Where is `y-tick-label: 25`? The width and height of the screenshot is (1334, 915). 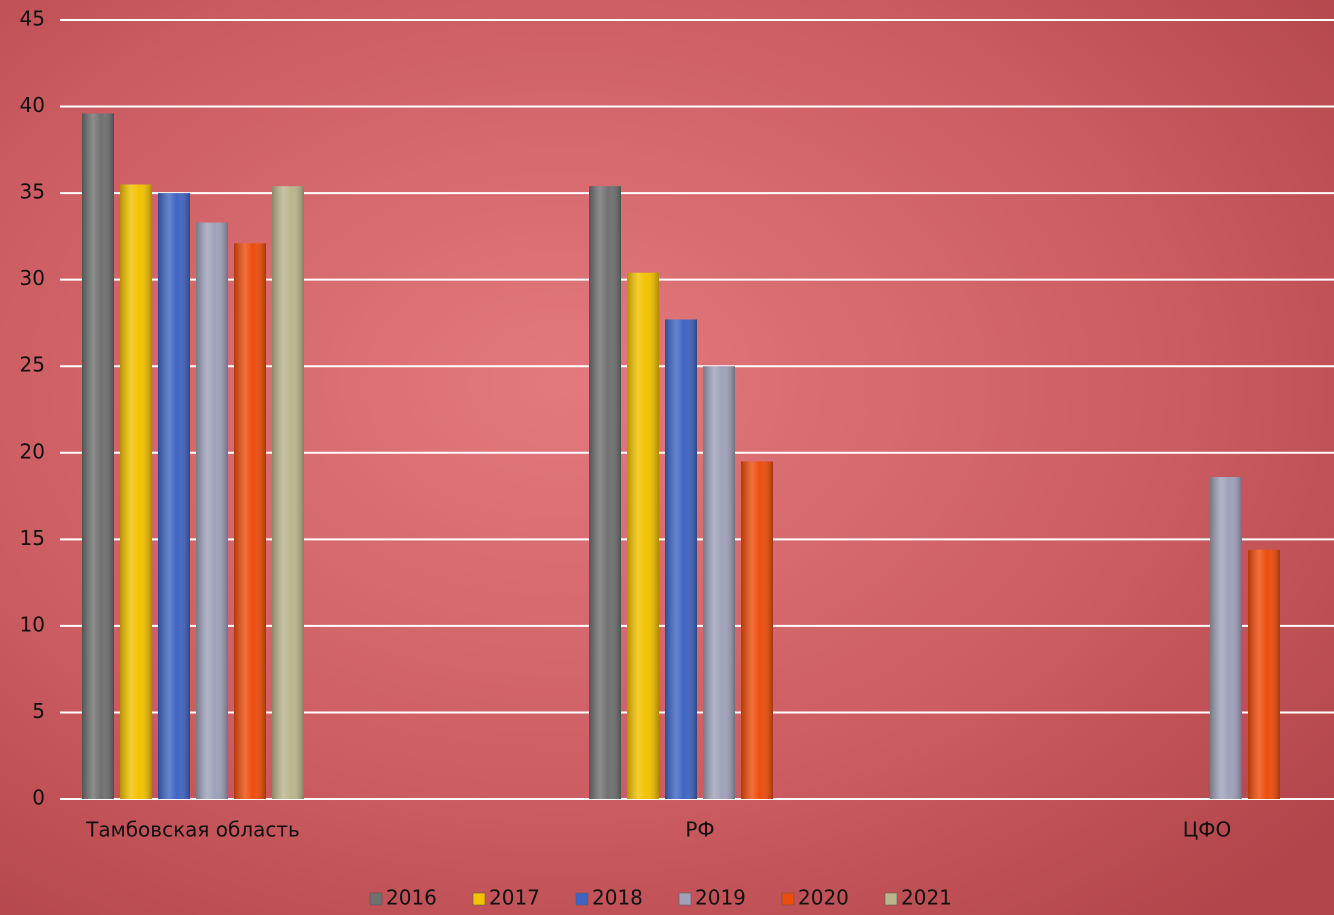 y-tick-label: 25 is located at coordinates (32, 365).